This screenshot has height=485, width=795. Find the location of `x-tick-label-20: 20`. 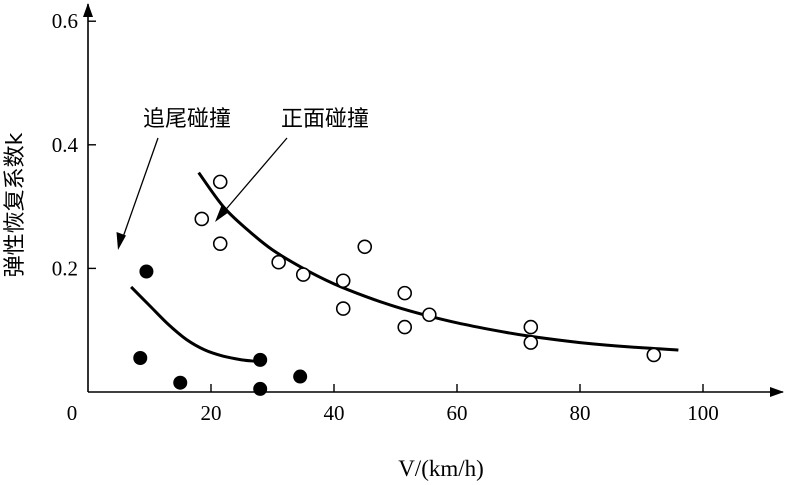

x-tick-label-20: 20 is located at coordinates (211, 413).